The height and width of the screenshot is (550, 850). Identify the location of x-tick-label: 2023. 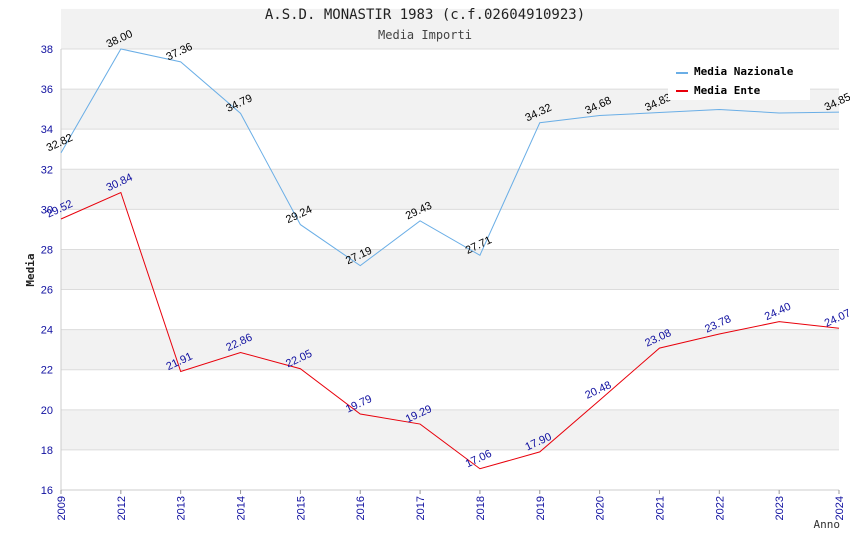
(780, 508).